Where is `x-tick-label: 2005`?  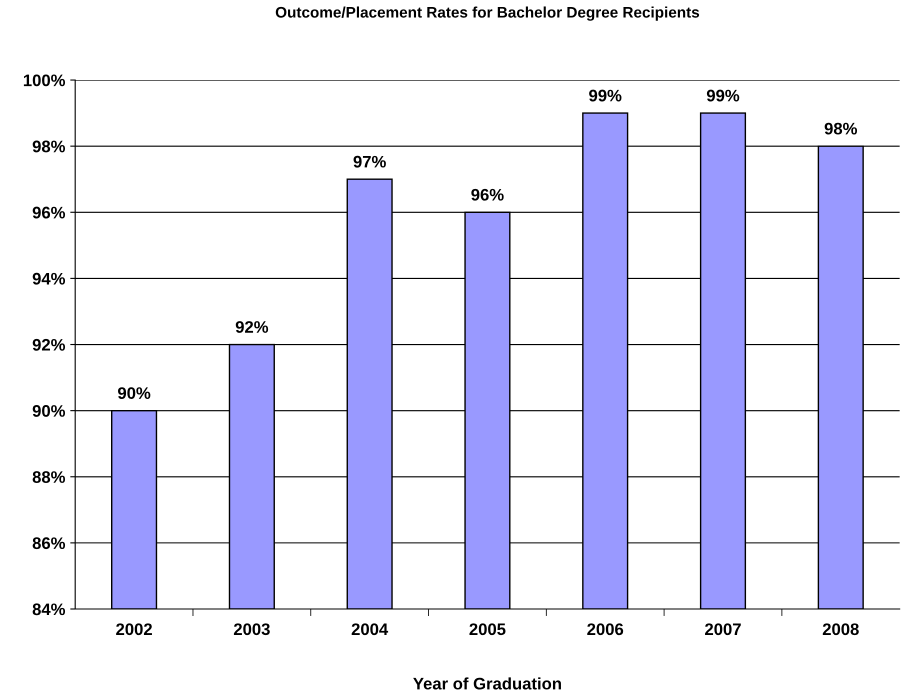
x-tick-label: 2005 is located at coordinates (487, 629).